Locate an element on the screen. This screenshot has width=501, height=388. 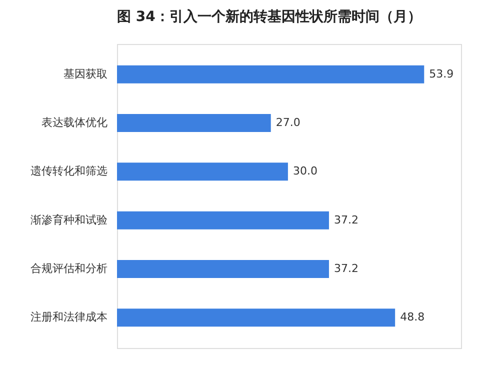
chart-title: 图 34：引入一个新的转基因性状所需时间（月） is located at coordinates (269, 16).